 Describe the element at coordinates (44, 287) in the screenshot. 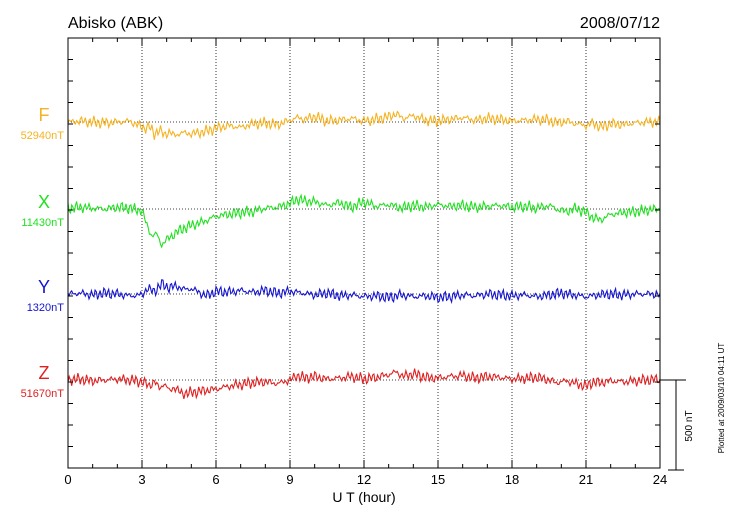

I see `series-name-y: Y` at that location.